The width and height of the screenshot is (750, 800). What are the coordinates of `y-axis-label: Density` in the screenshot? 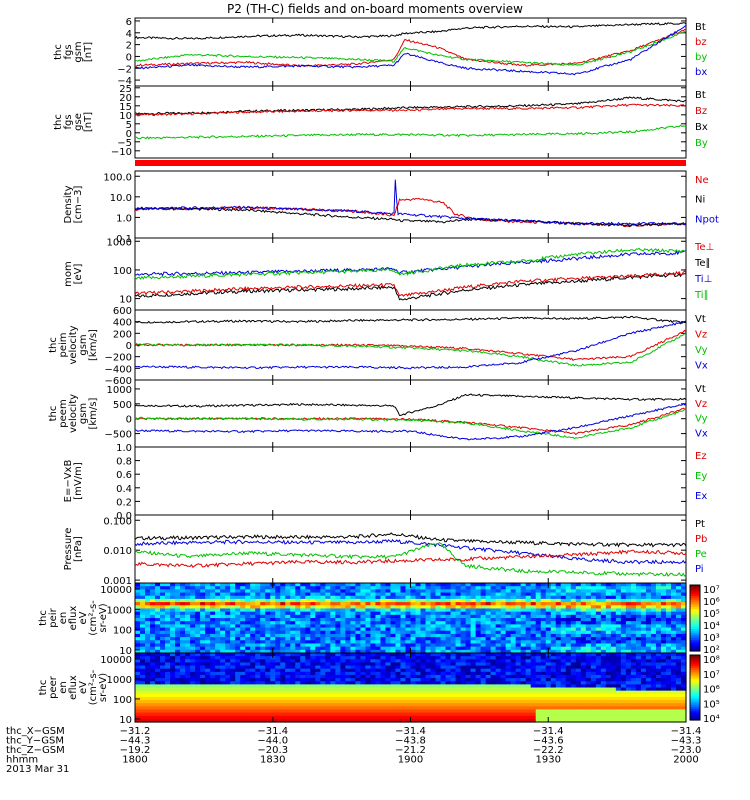 It's located at (68, 204).